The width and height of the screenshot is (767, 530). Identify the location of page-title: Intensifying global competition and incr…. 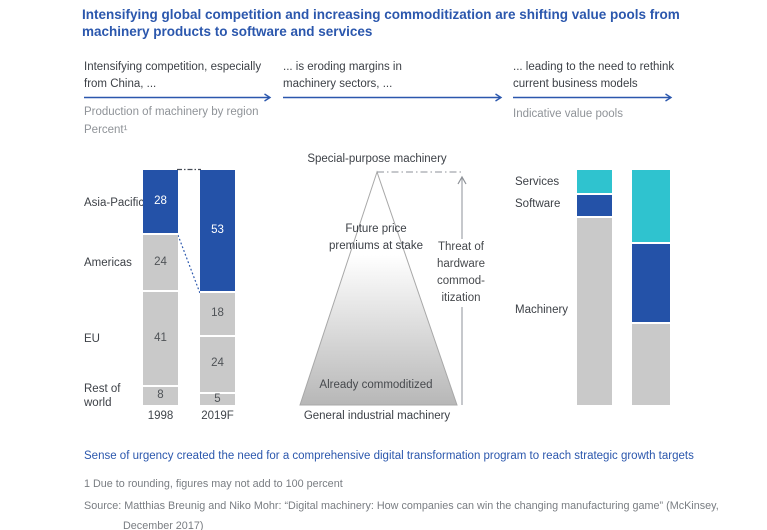
(381, 23).